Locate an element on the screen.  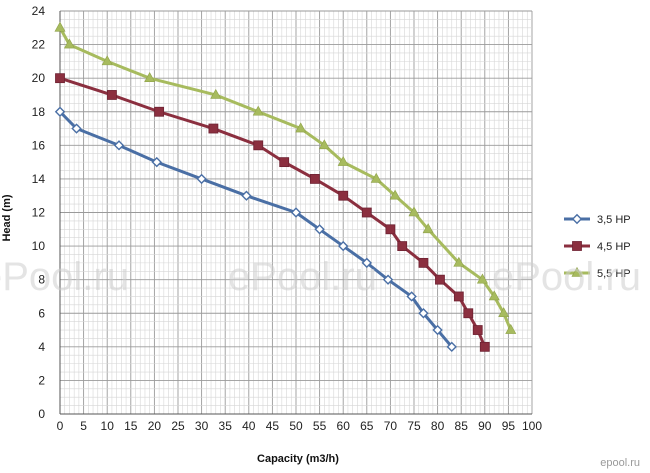
y-axis-label: Head (m) is located at coordinates (7, 217).